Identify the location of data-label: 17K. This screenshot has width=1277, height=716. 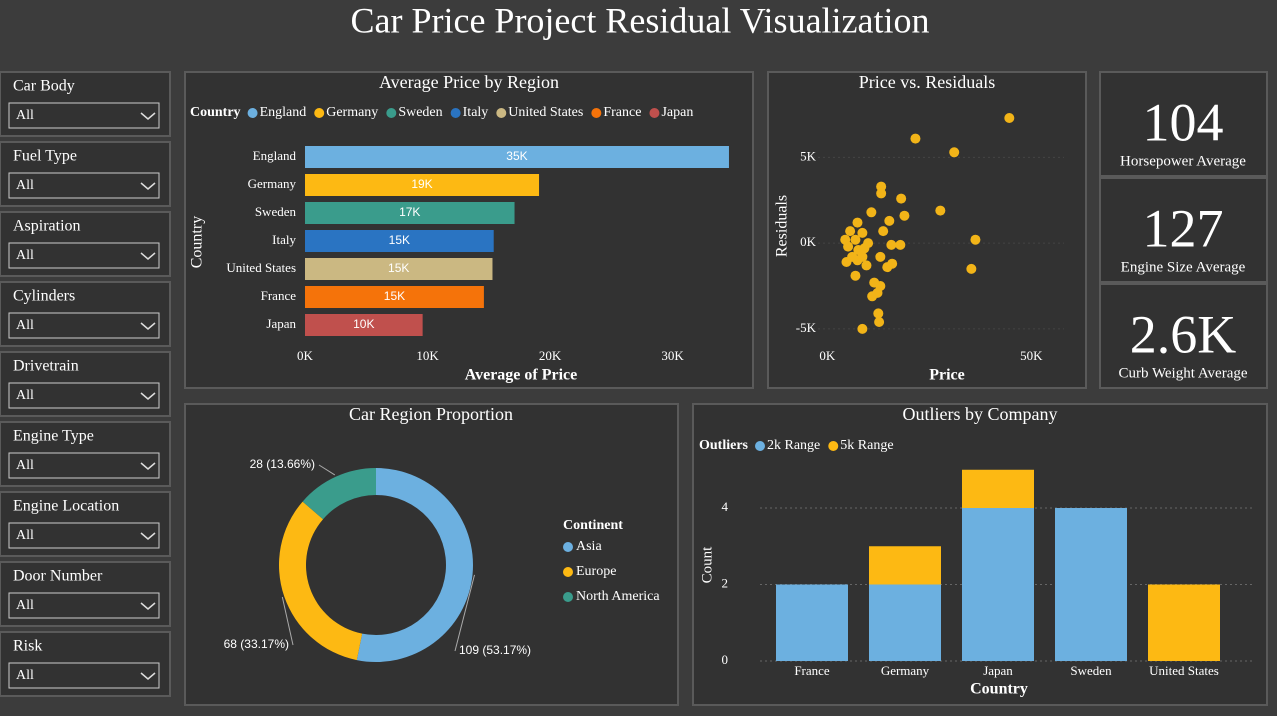
(409, 212).